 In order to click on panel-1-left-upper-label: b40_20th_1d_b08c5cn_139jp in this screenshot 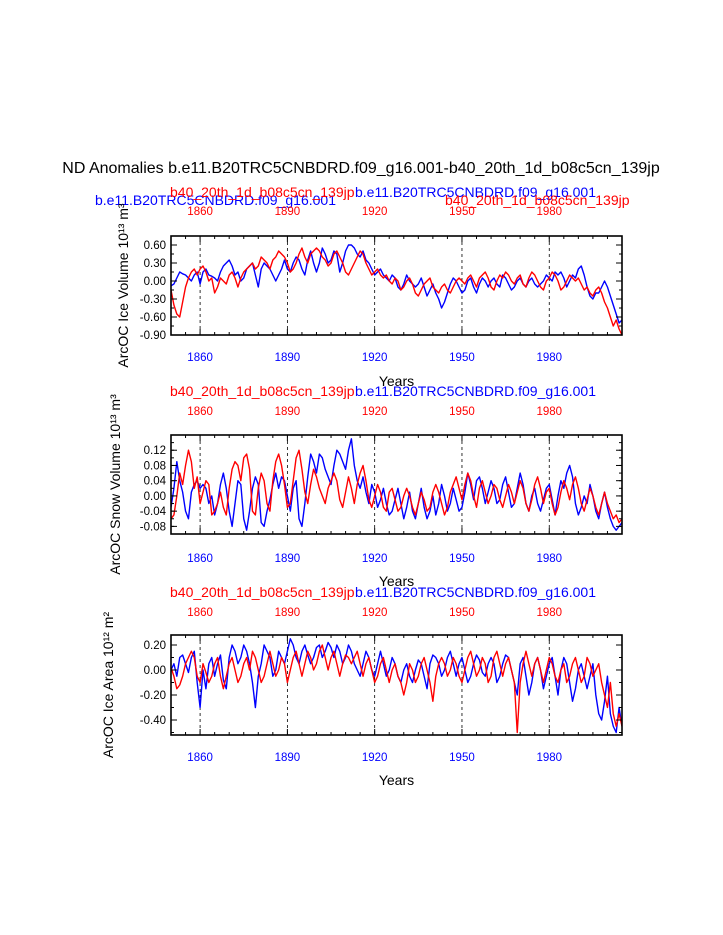, I will do `click(262, 192)`.